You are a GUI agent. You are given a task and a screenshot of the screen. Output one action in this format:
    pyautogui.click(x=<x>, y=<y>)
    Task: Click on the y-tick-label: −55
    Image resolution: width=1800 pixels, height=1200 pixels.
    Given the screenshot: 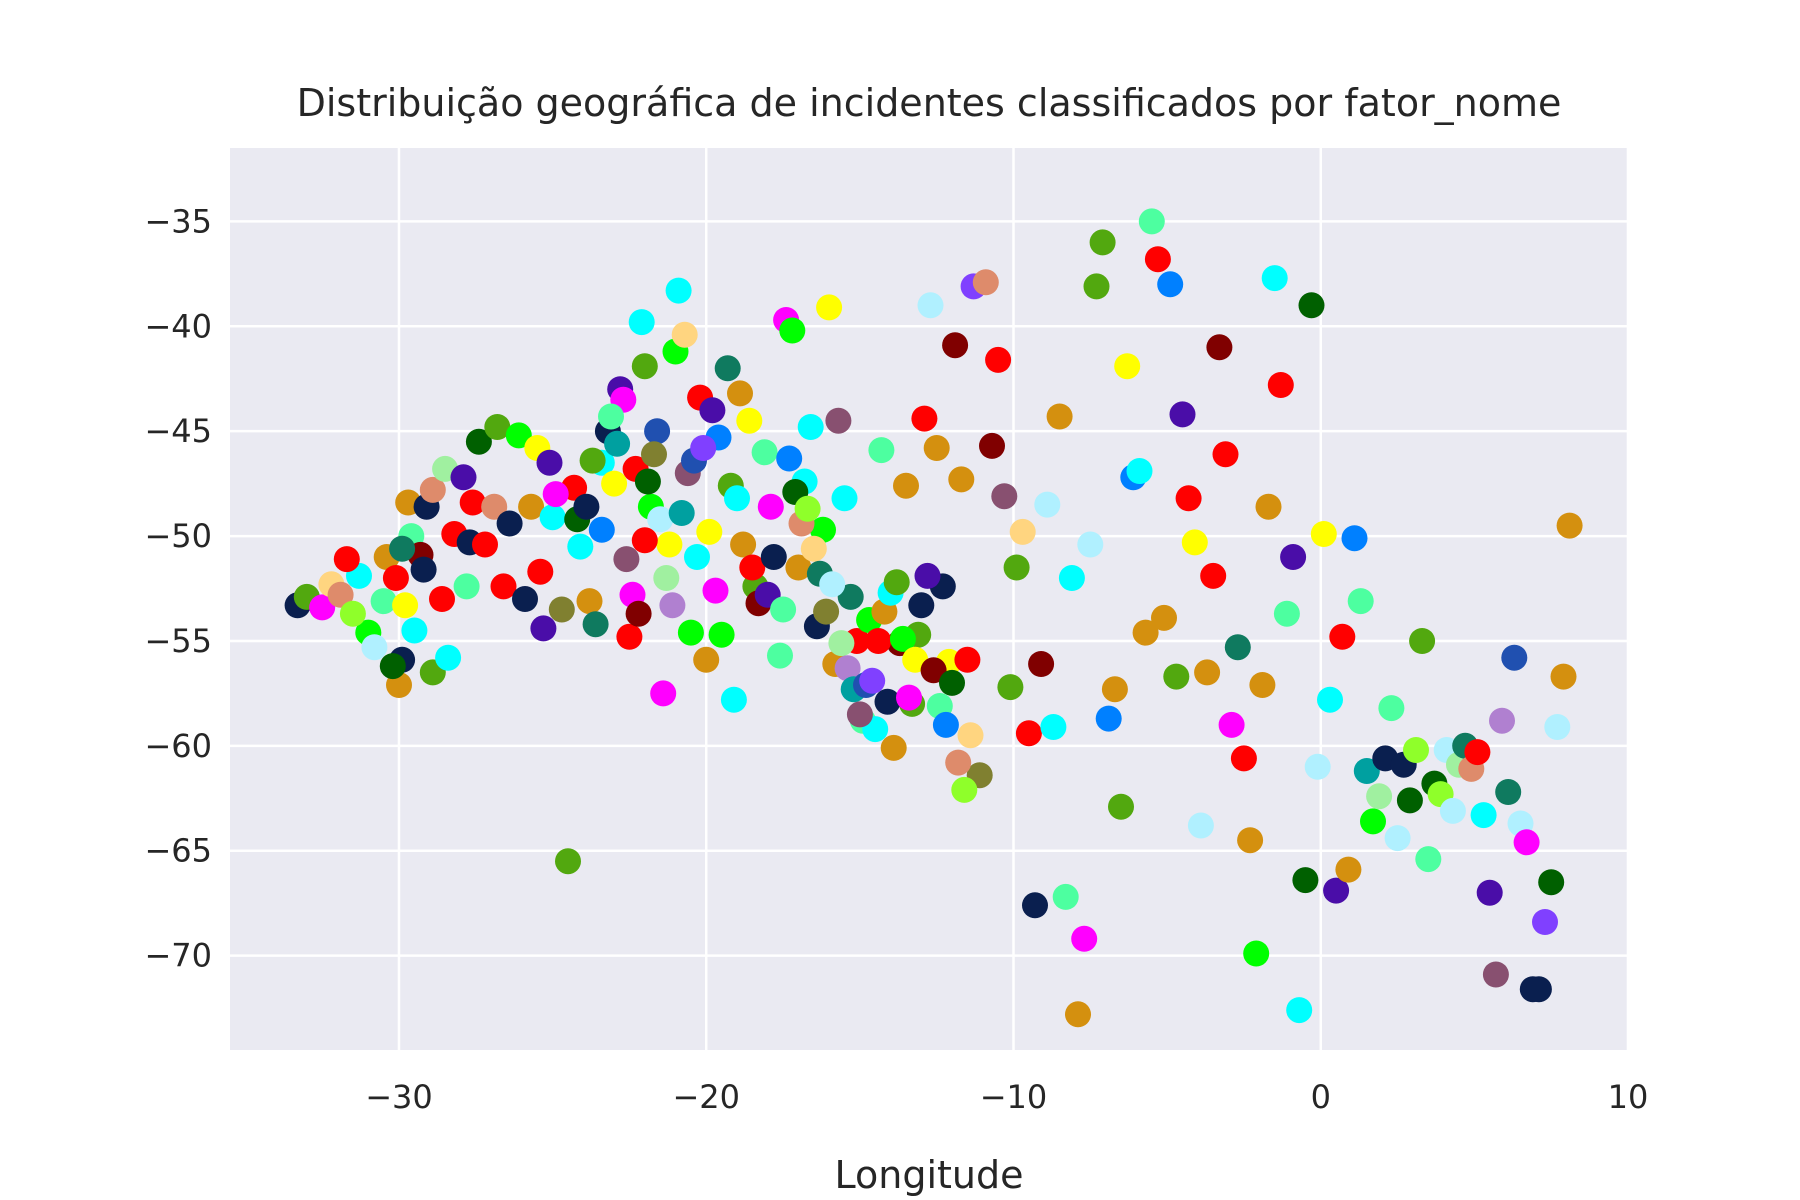 What is the action you would take?
    pyautogui.click(x=178, y=641)
    